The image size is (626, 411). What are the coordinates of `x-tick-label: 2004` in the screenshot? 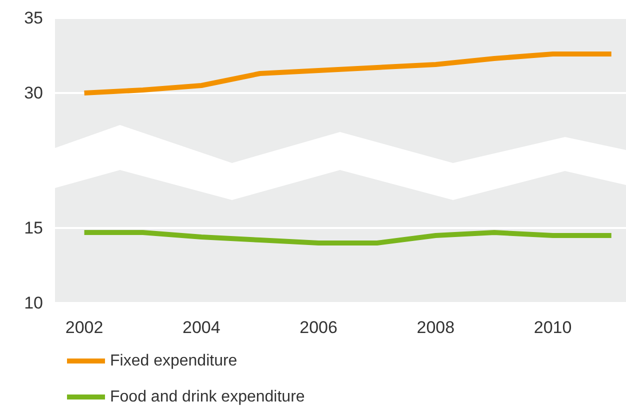 It's located at (201, 327).